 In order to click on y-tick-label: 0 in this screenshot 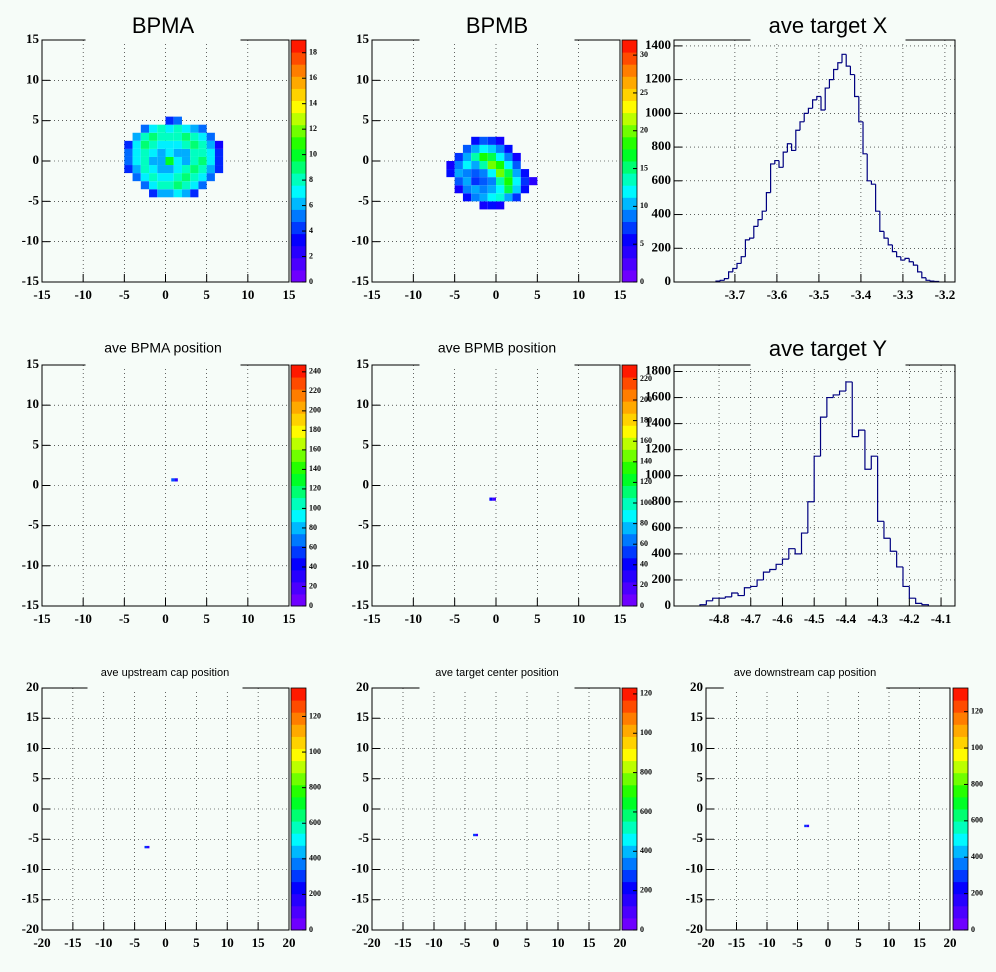, I will do `click(668, 604)`.